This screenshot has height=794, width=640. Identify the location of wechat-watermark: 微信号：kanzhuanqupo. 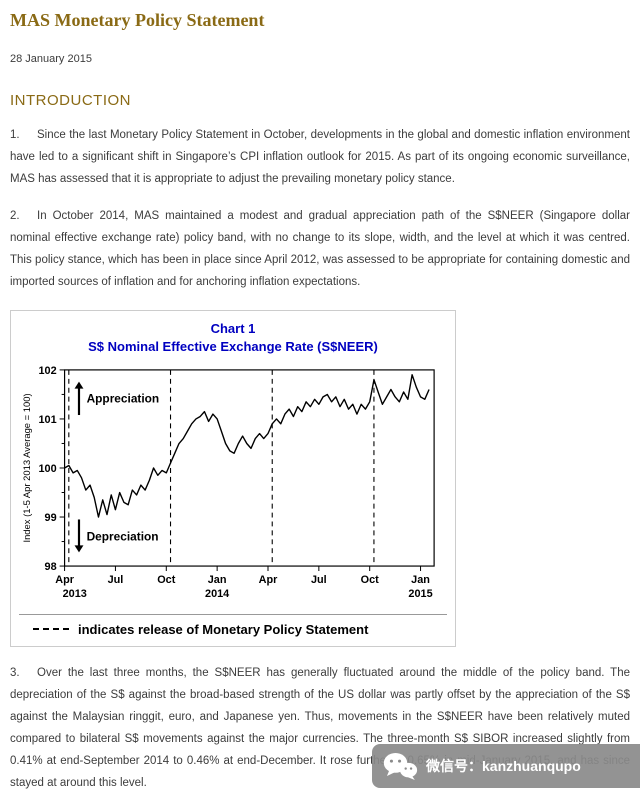
(506, 766).